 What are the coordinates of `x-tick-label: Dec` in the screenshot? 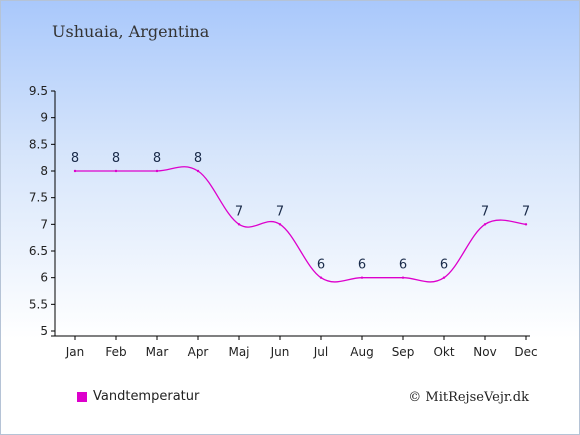 It's located at (525, 352).